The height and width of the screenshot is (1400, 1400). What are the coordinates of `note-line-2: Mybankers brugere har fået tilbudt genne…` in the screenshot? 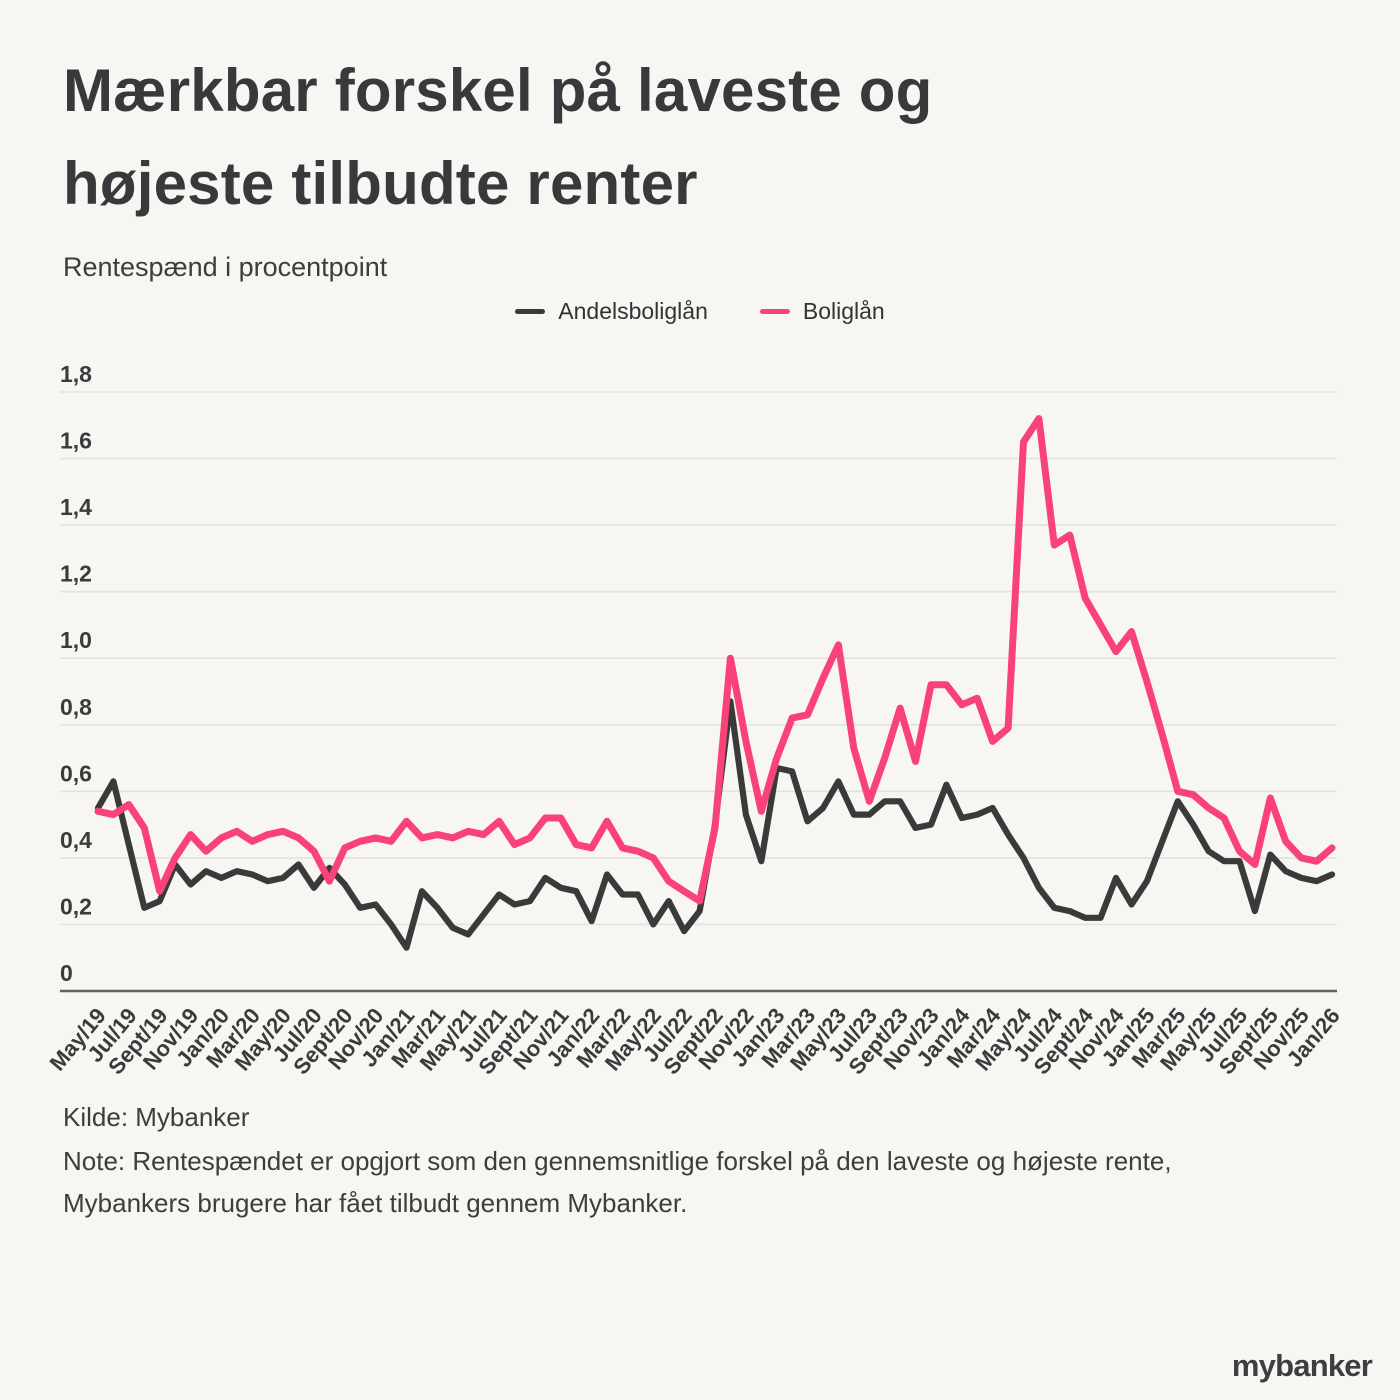 It's located at (375, 1203).